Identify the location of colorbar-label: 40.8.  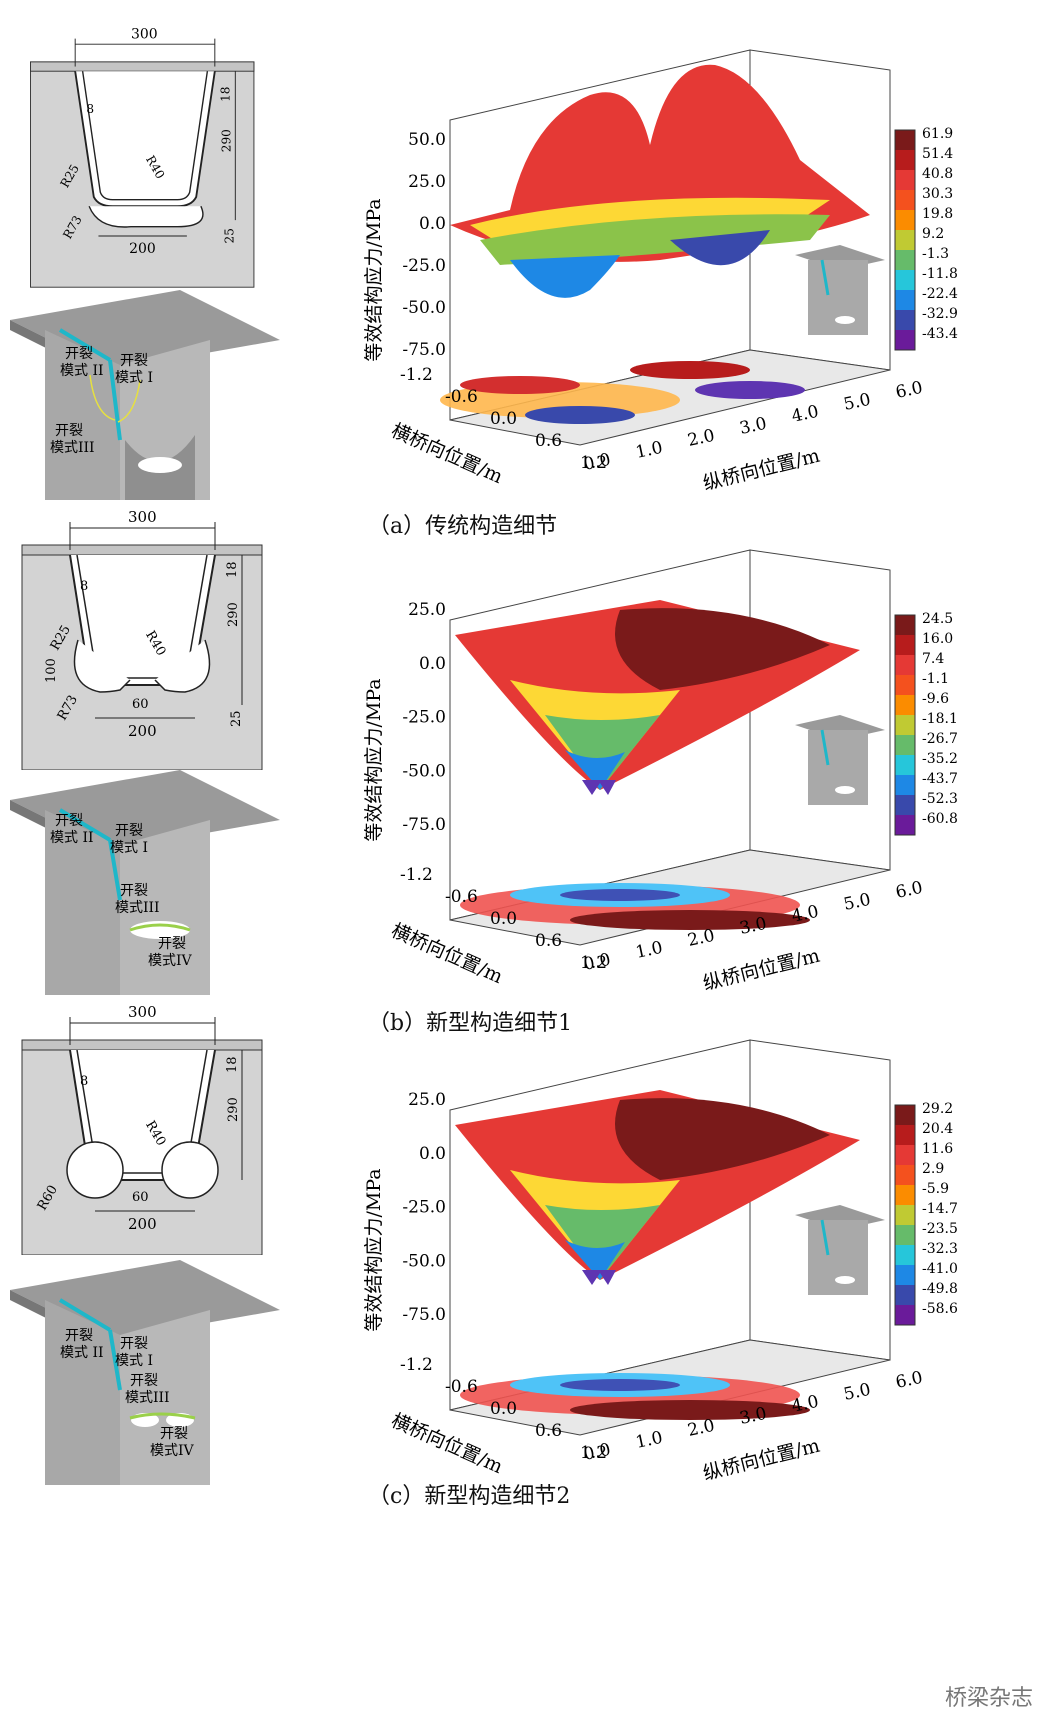
(937, 174).